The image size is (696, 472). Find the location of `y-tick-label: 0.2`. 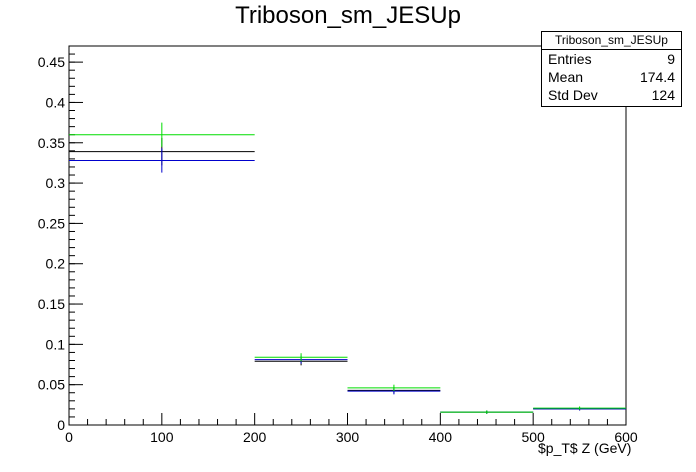

y-tick-label: 0.2 is located at coordinates (56, 264).